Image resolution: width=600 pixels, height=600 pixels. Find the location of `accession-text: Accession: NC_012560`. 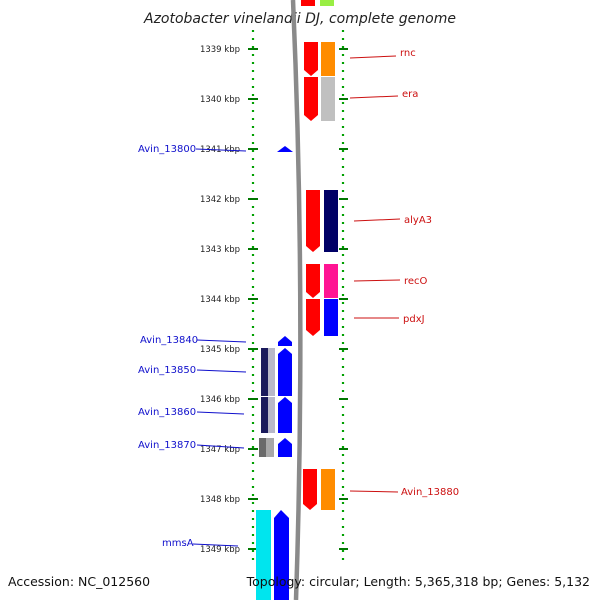

accession-text: Accession: NC_012560 is located at coordinates (79, 581).